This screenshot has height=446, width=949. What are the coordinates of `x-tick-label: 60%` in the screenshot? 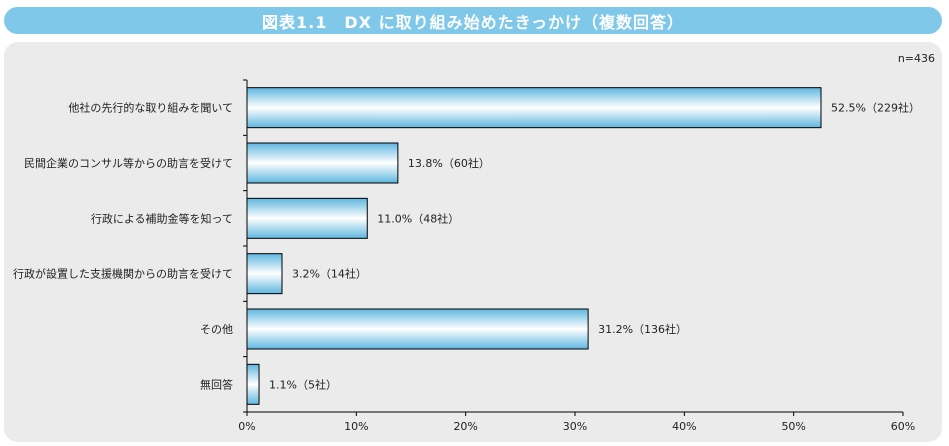 It's located at (903, 426).